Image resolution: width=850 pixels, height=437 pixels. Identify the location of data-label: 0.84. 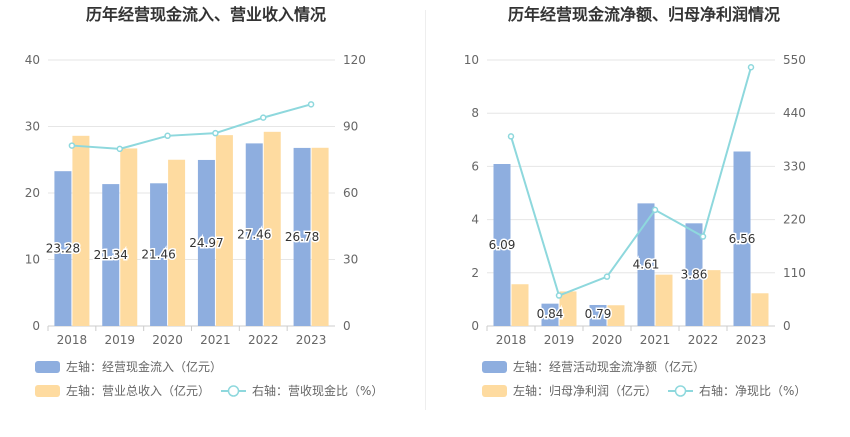
(550, 314).